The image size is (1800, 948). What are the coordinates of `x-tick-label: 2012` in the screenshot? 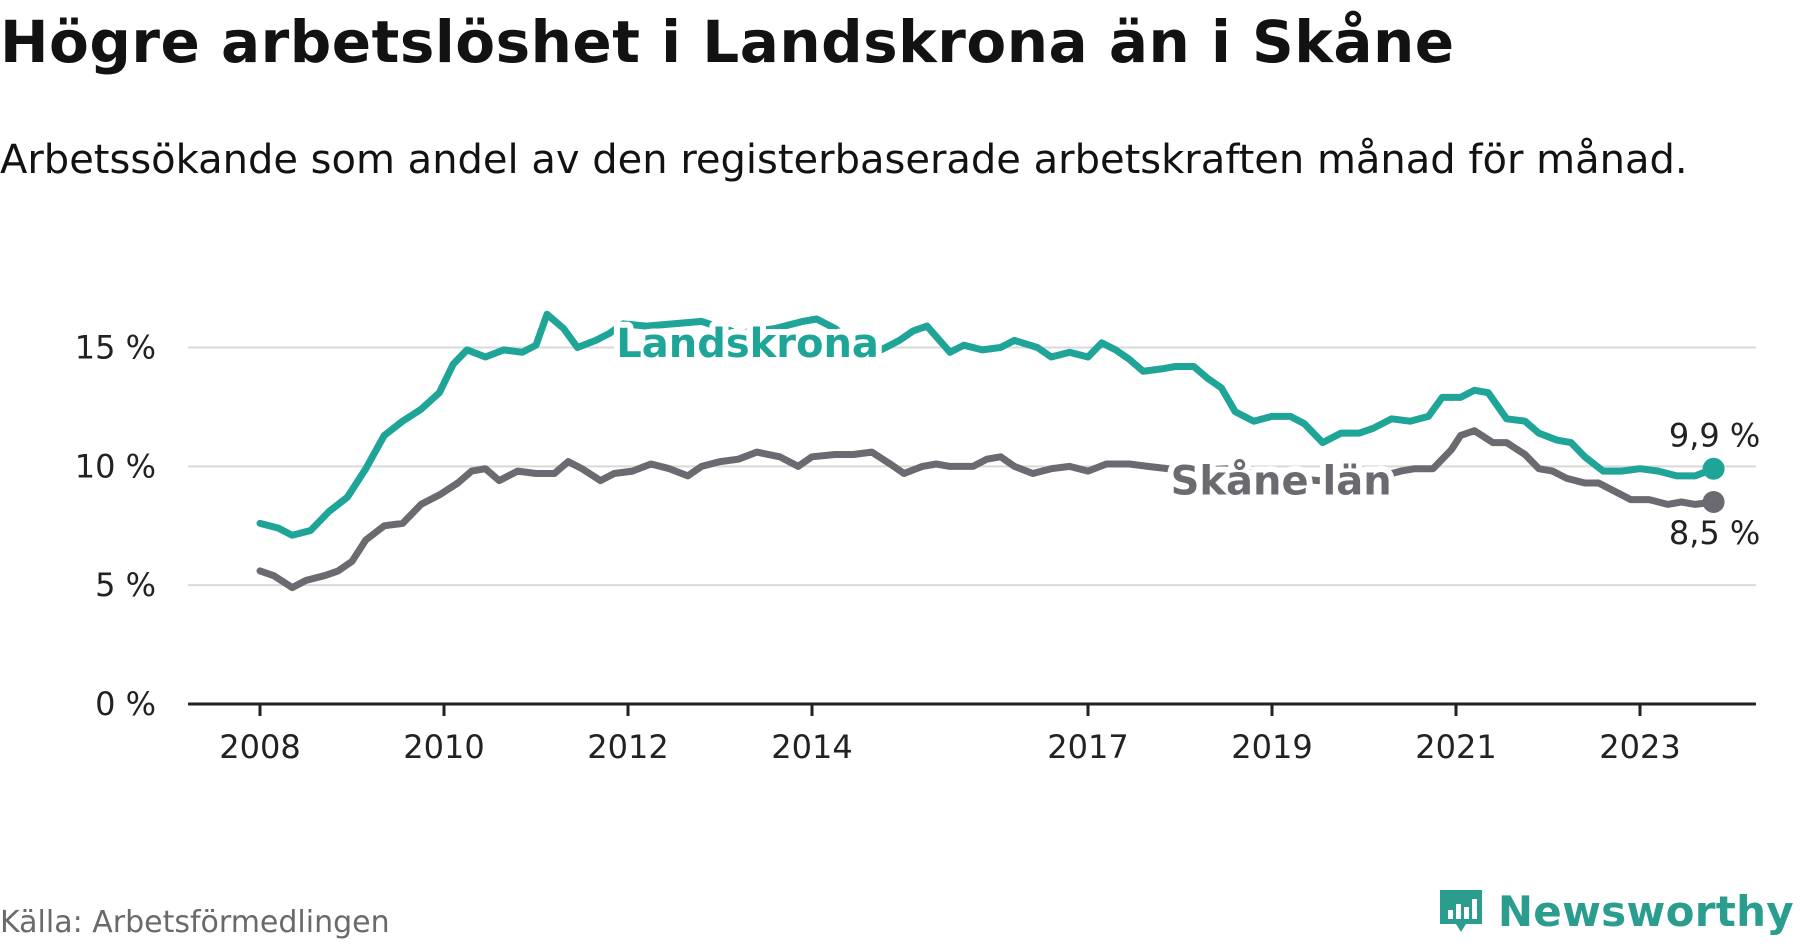 It's located at (627, 747).